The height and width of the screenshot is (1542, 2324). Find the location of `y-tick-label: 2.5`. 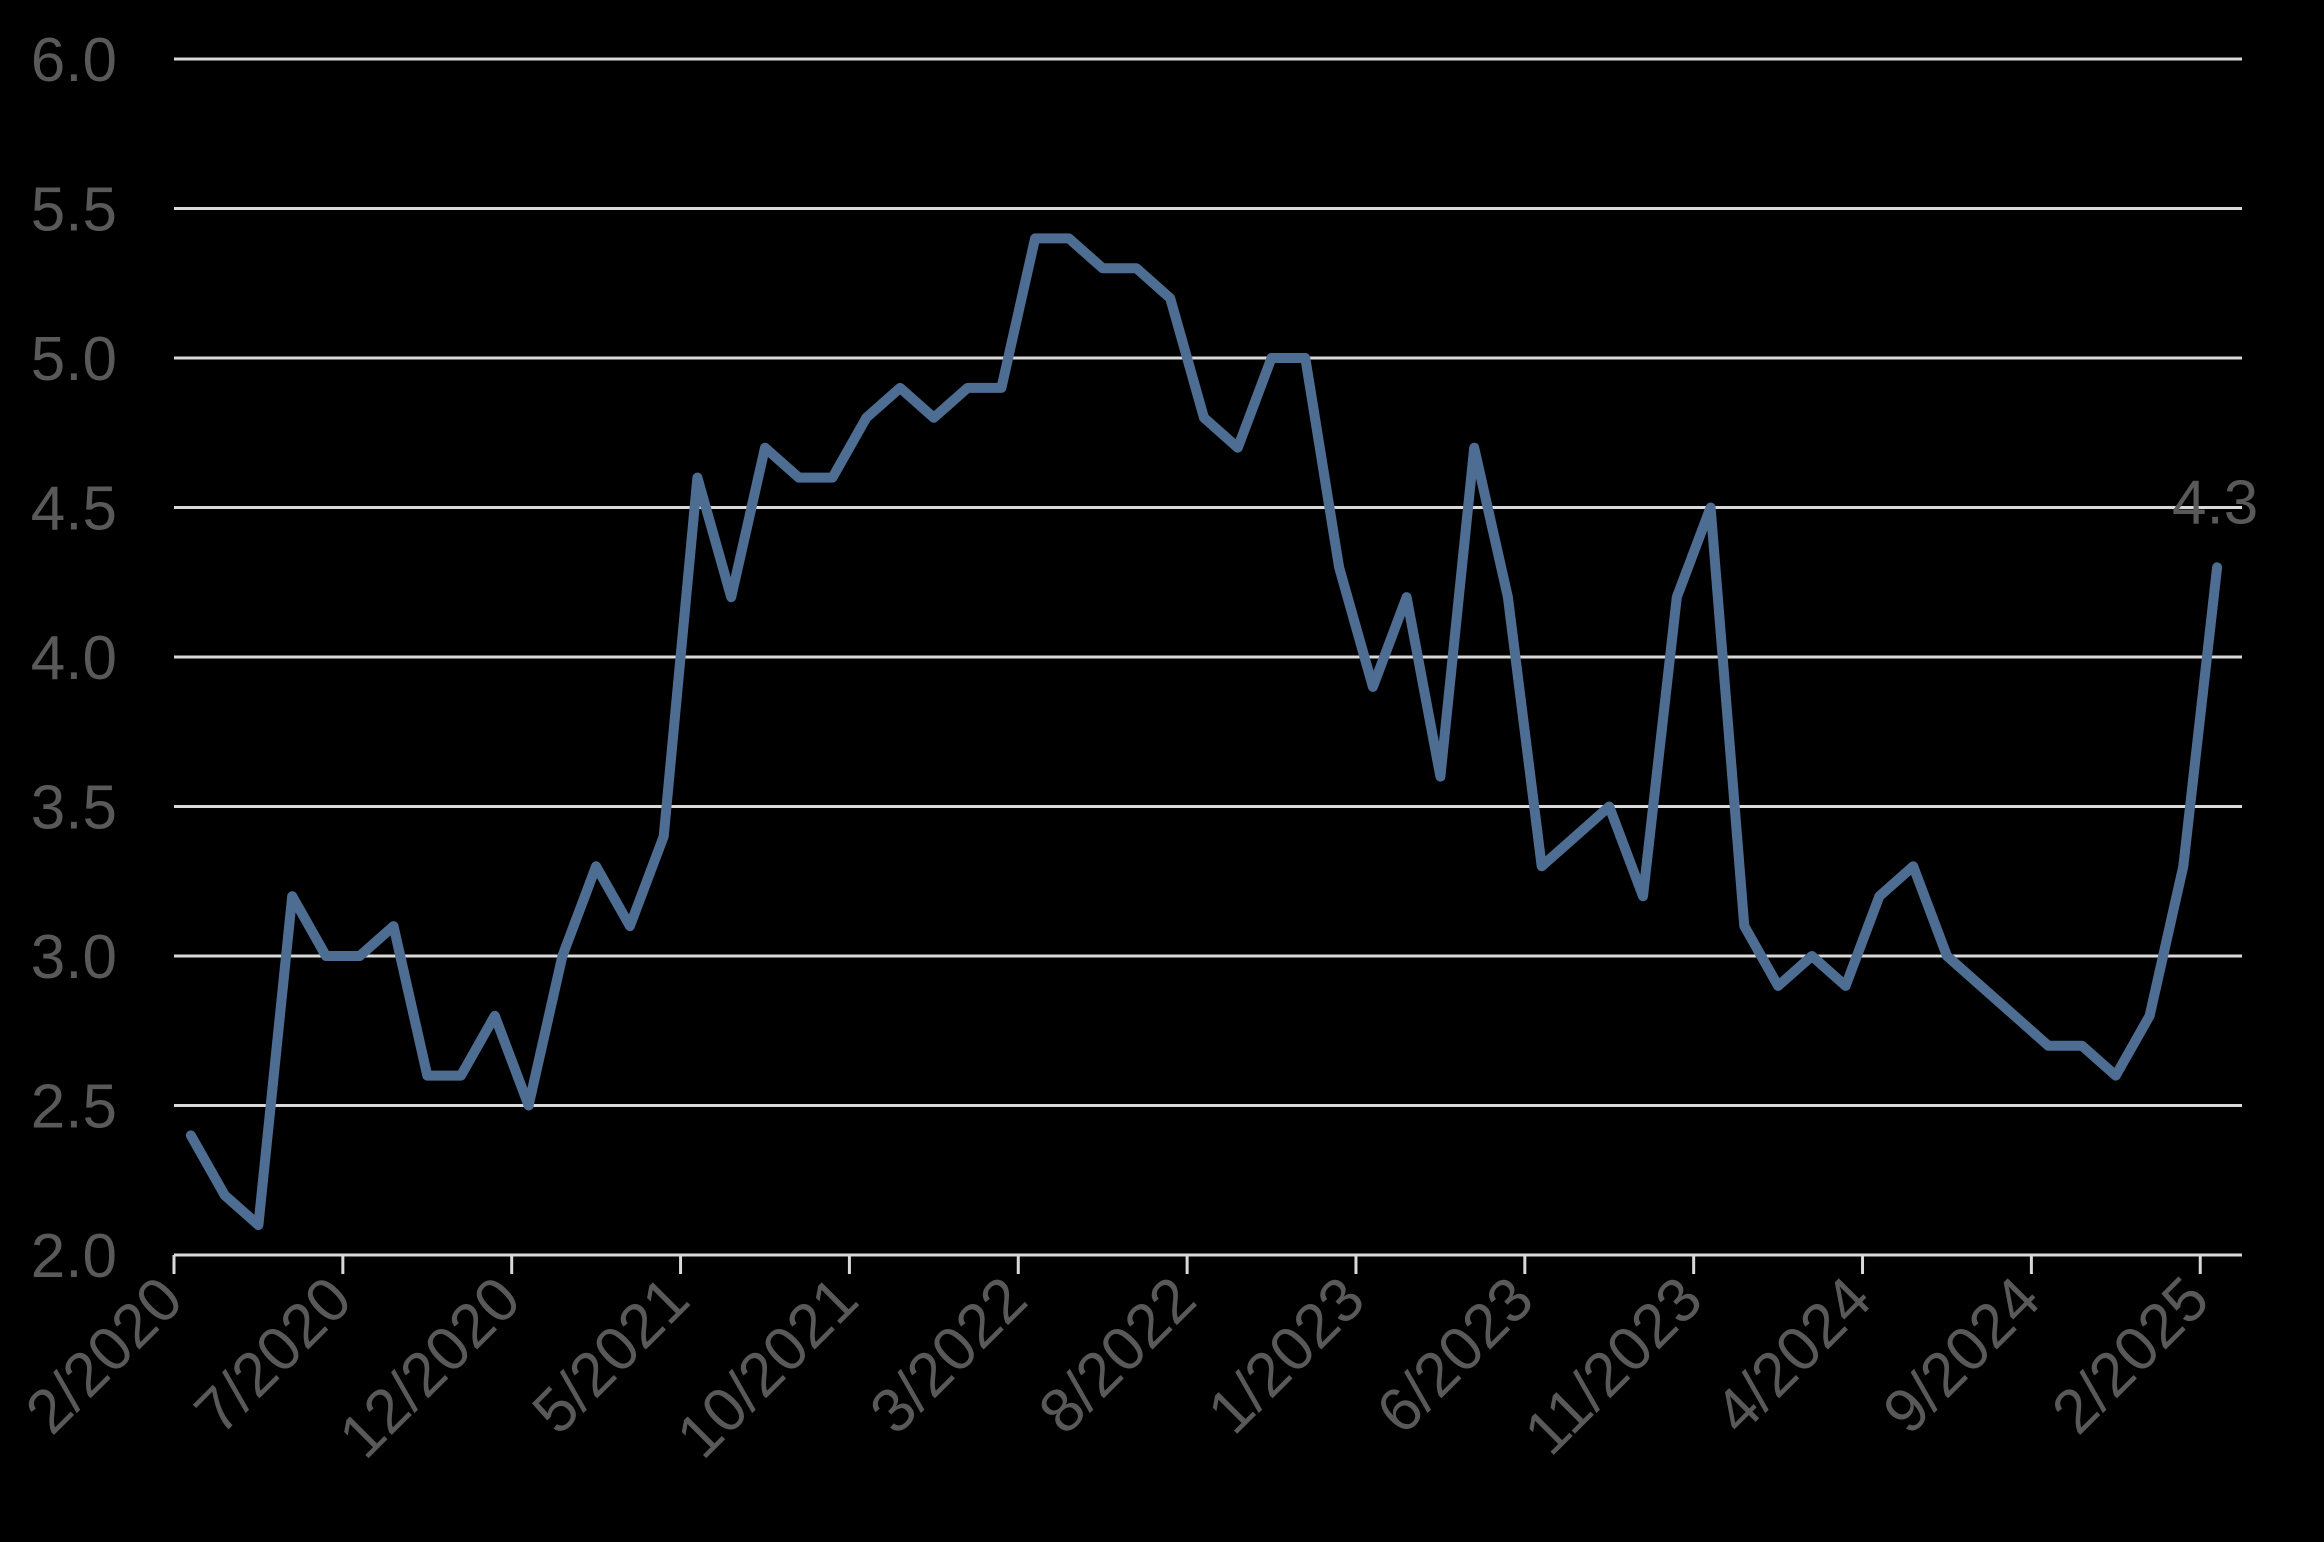

y-tick-label: 2.5 is located at coordinates (74, 1107).